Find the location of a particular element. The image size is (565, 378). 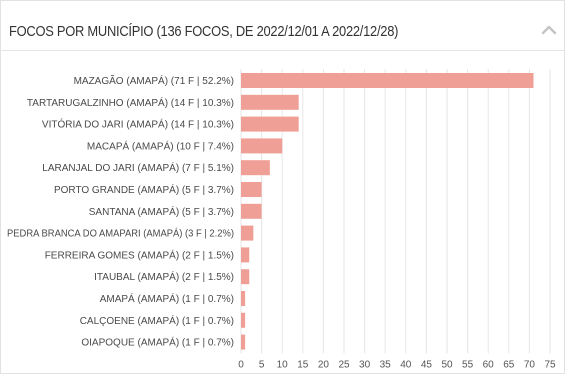

x-tick-label: 55 is located at coordinates (468, 364).